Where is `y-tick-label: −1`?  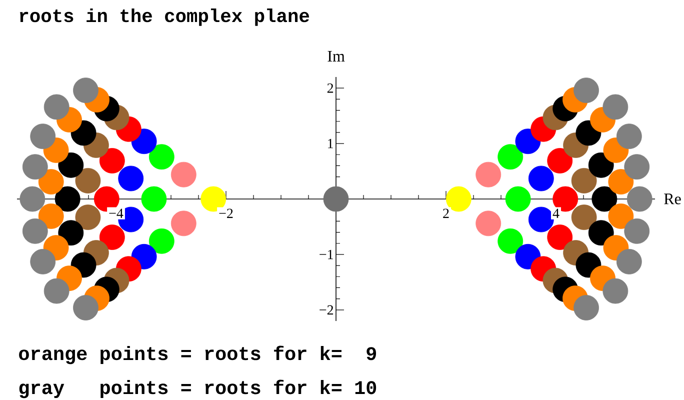 y-tick-label: −1 is located at coordinates (326, 255).